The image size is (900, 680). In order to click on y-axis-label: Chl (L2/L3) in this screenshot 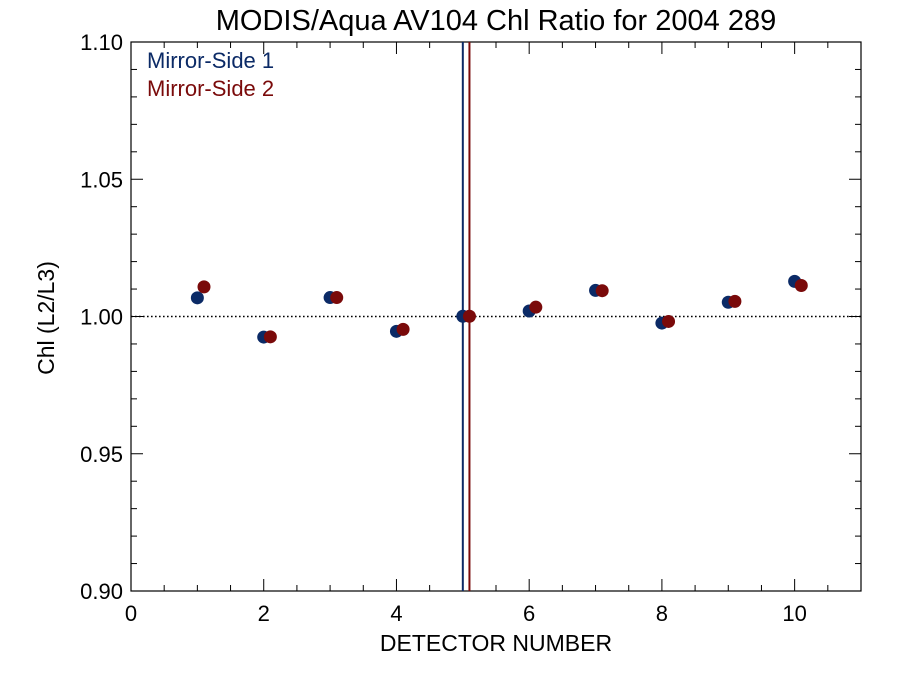, I will do `click(46, 318)`.